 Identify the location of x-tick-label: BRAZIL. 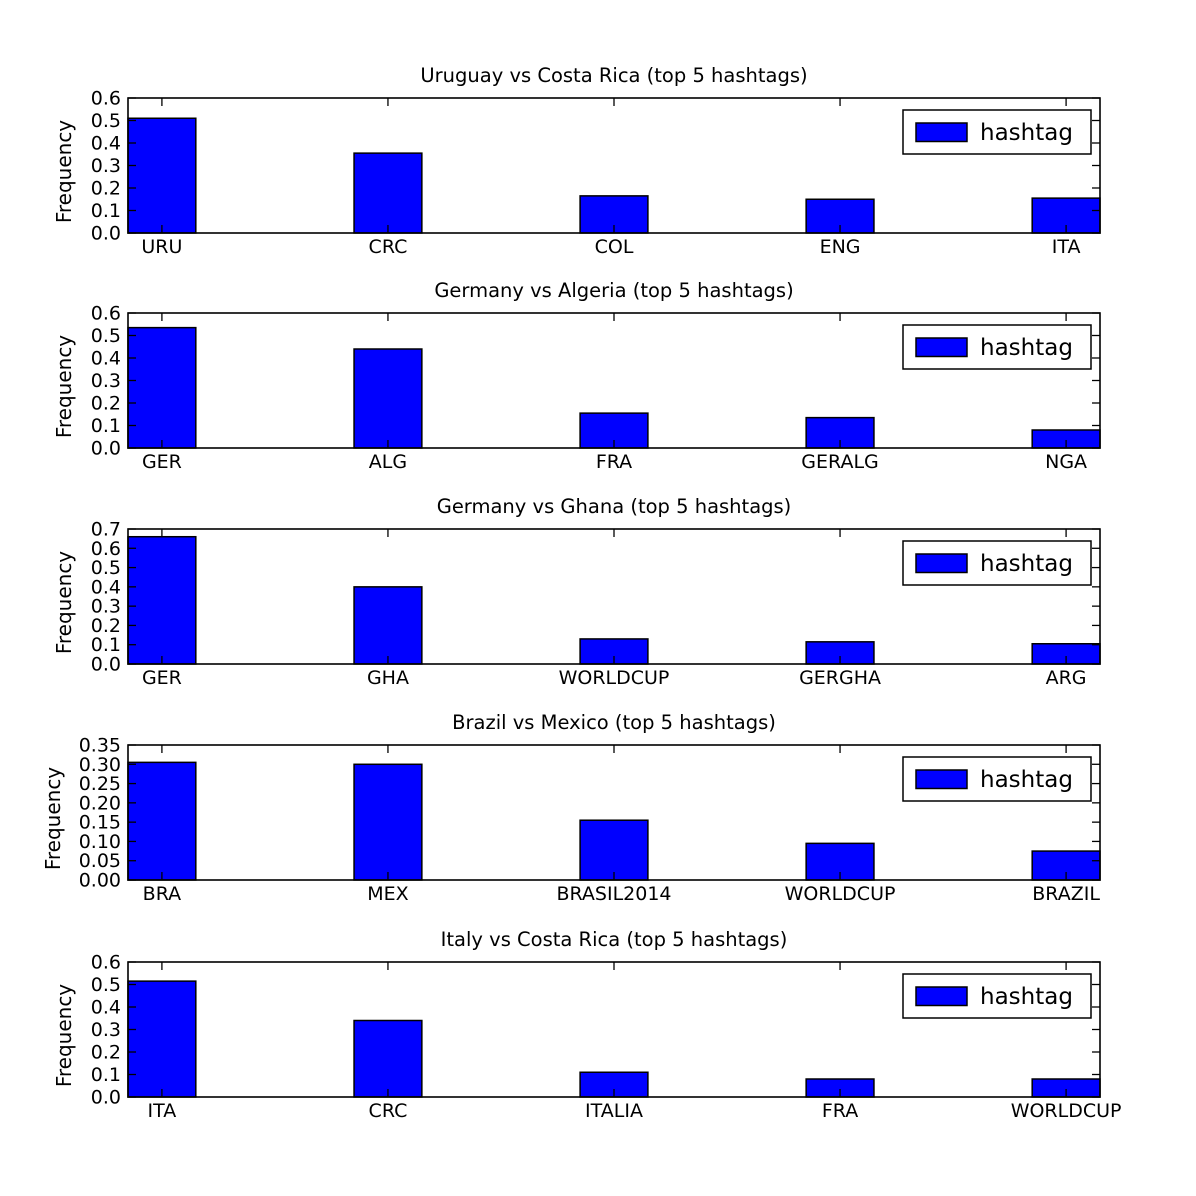
(1066, 894).